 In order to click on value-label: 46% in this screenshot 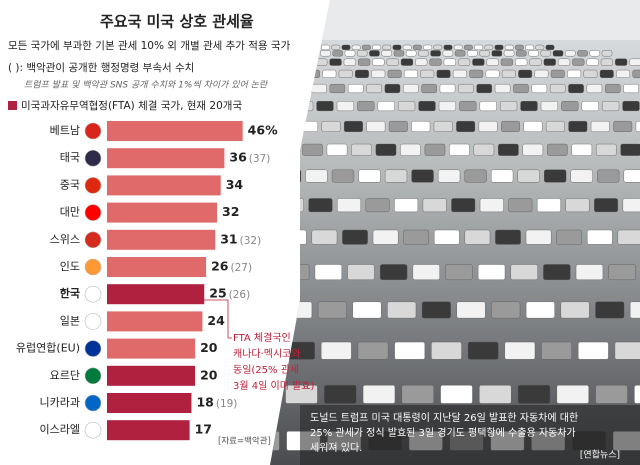, I will do `click(263, 130)`.